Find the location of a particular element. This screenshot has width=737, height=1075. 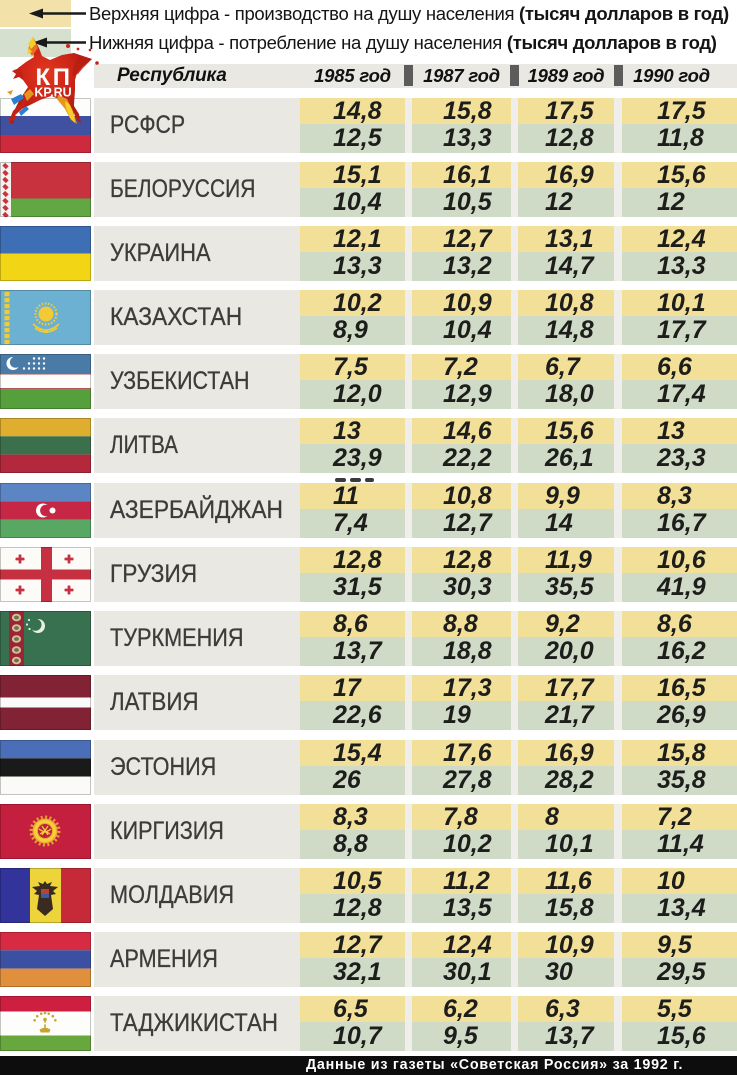

svg-text: KP.RU is located at coordinates (52, 93).